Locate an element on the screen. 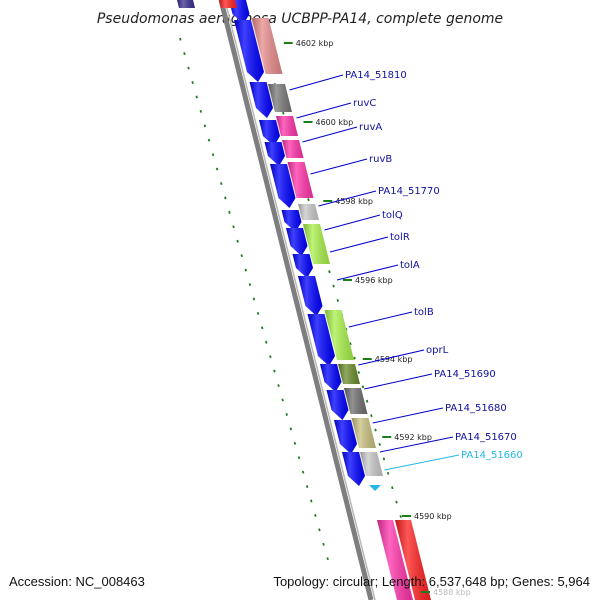 The width and height of the screenshot is (600, 600). gene-label: PA14_51690 is located at coordinates (465, 374).